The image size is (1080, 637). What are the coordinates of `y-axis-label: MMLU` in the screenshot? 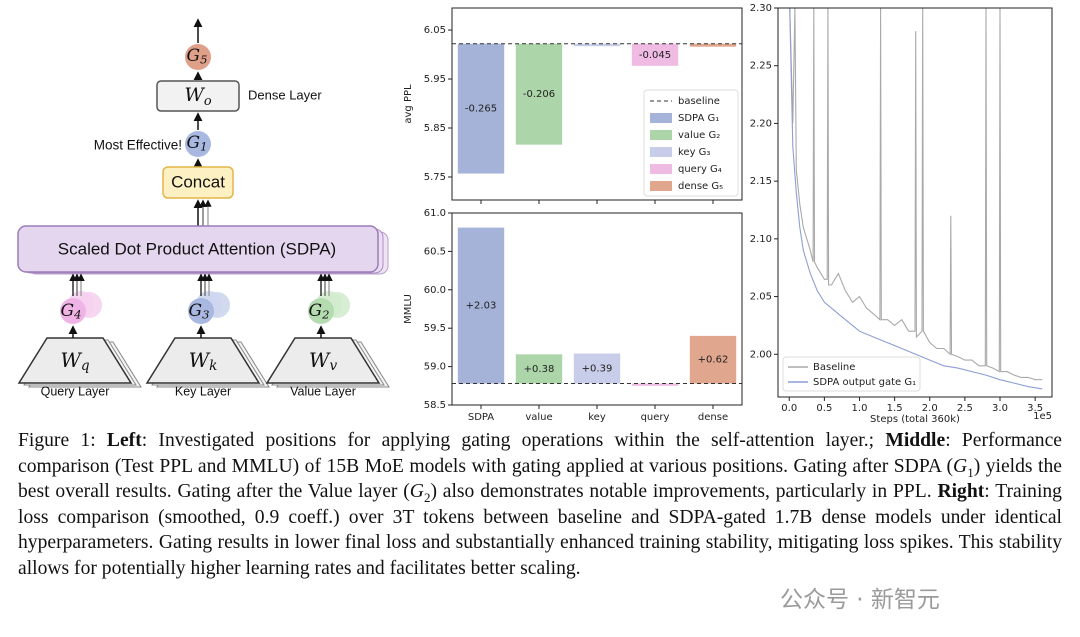 It's located at (408, 309).